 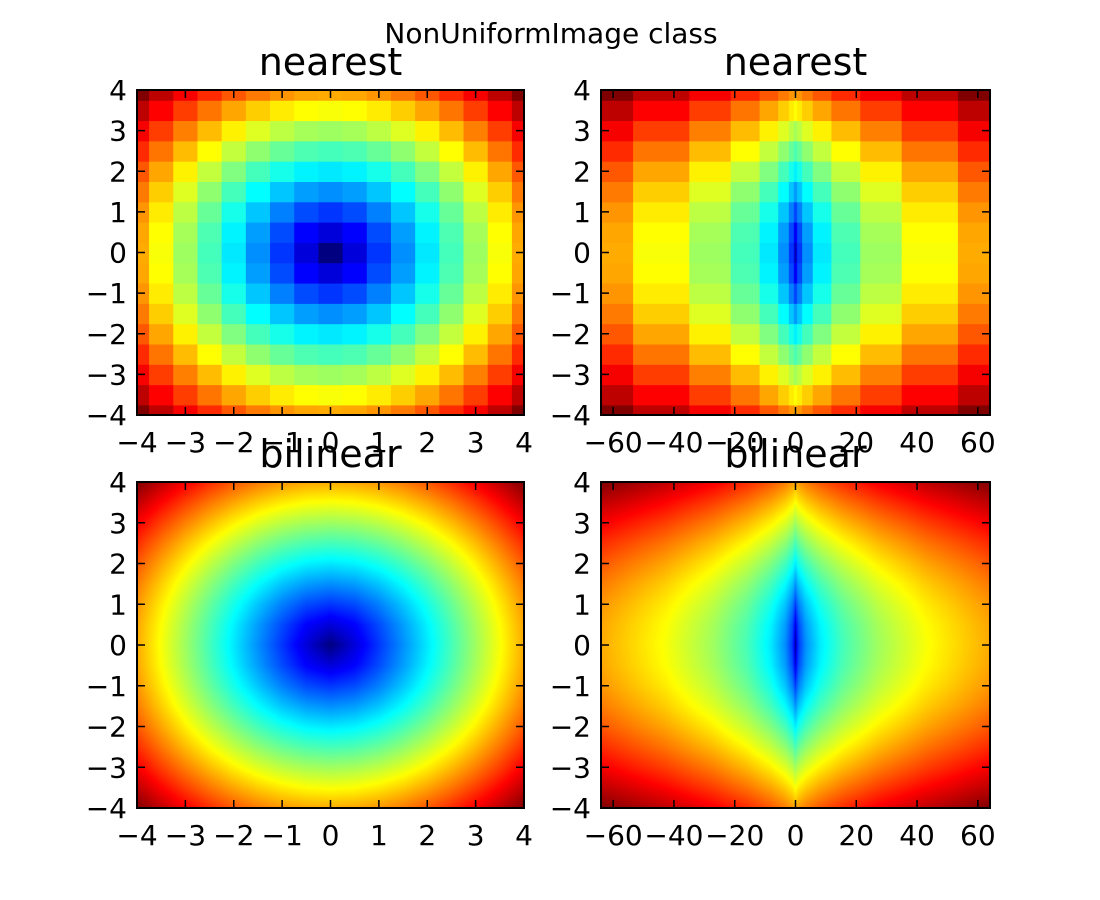 I want to click on y-tick-label: 4, so click(x=582, y=90).